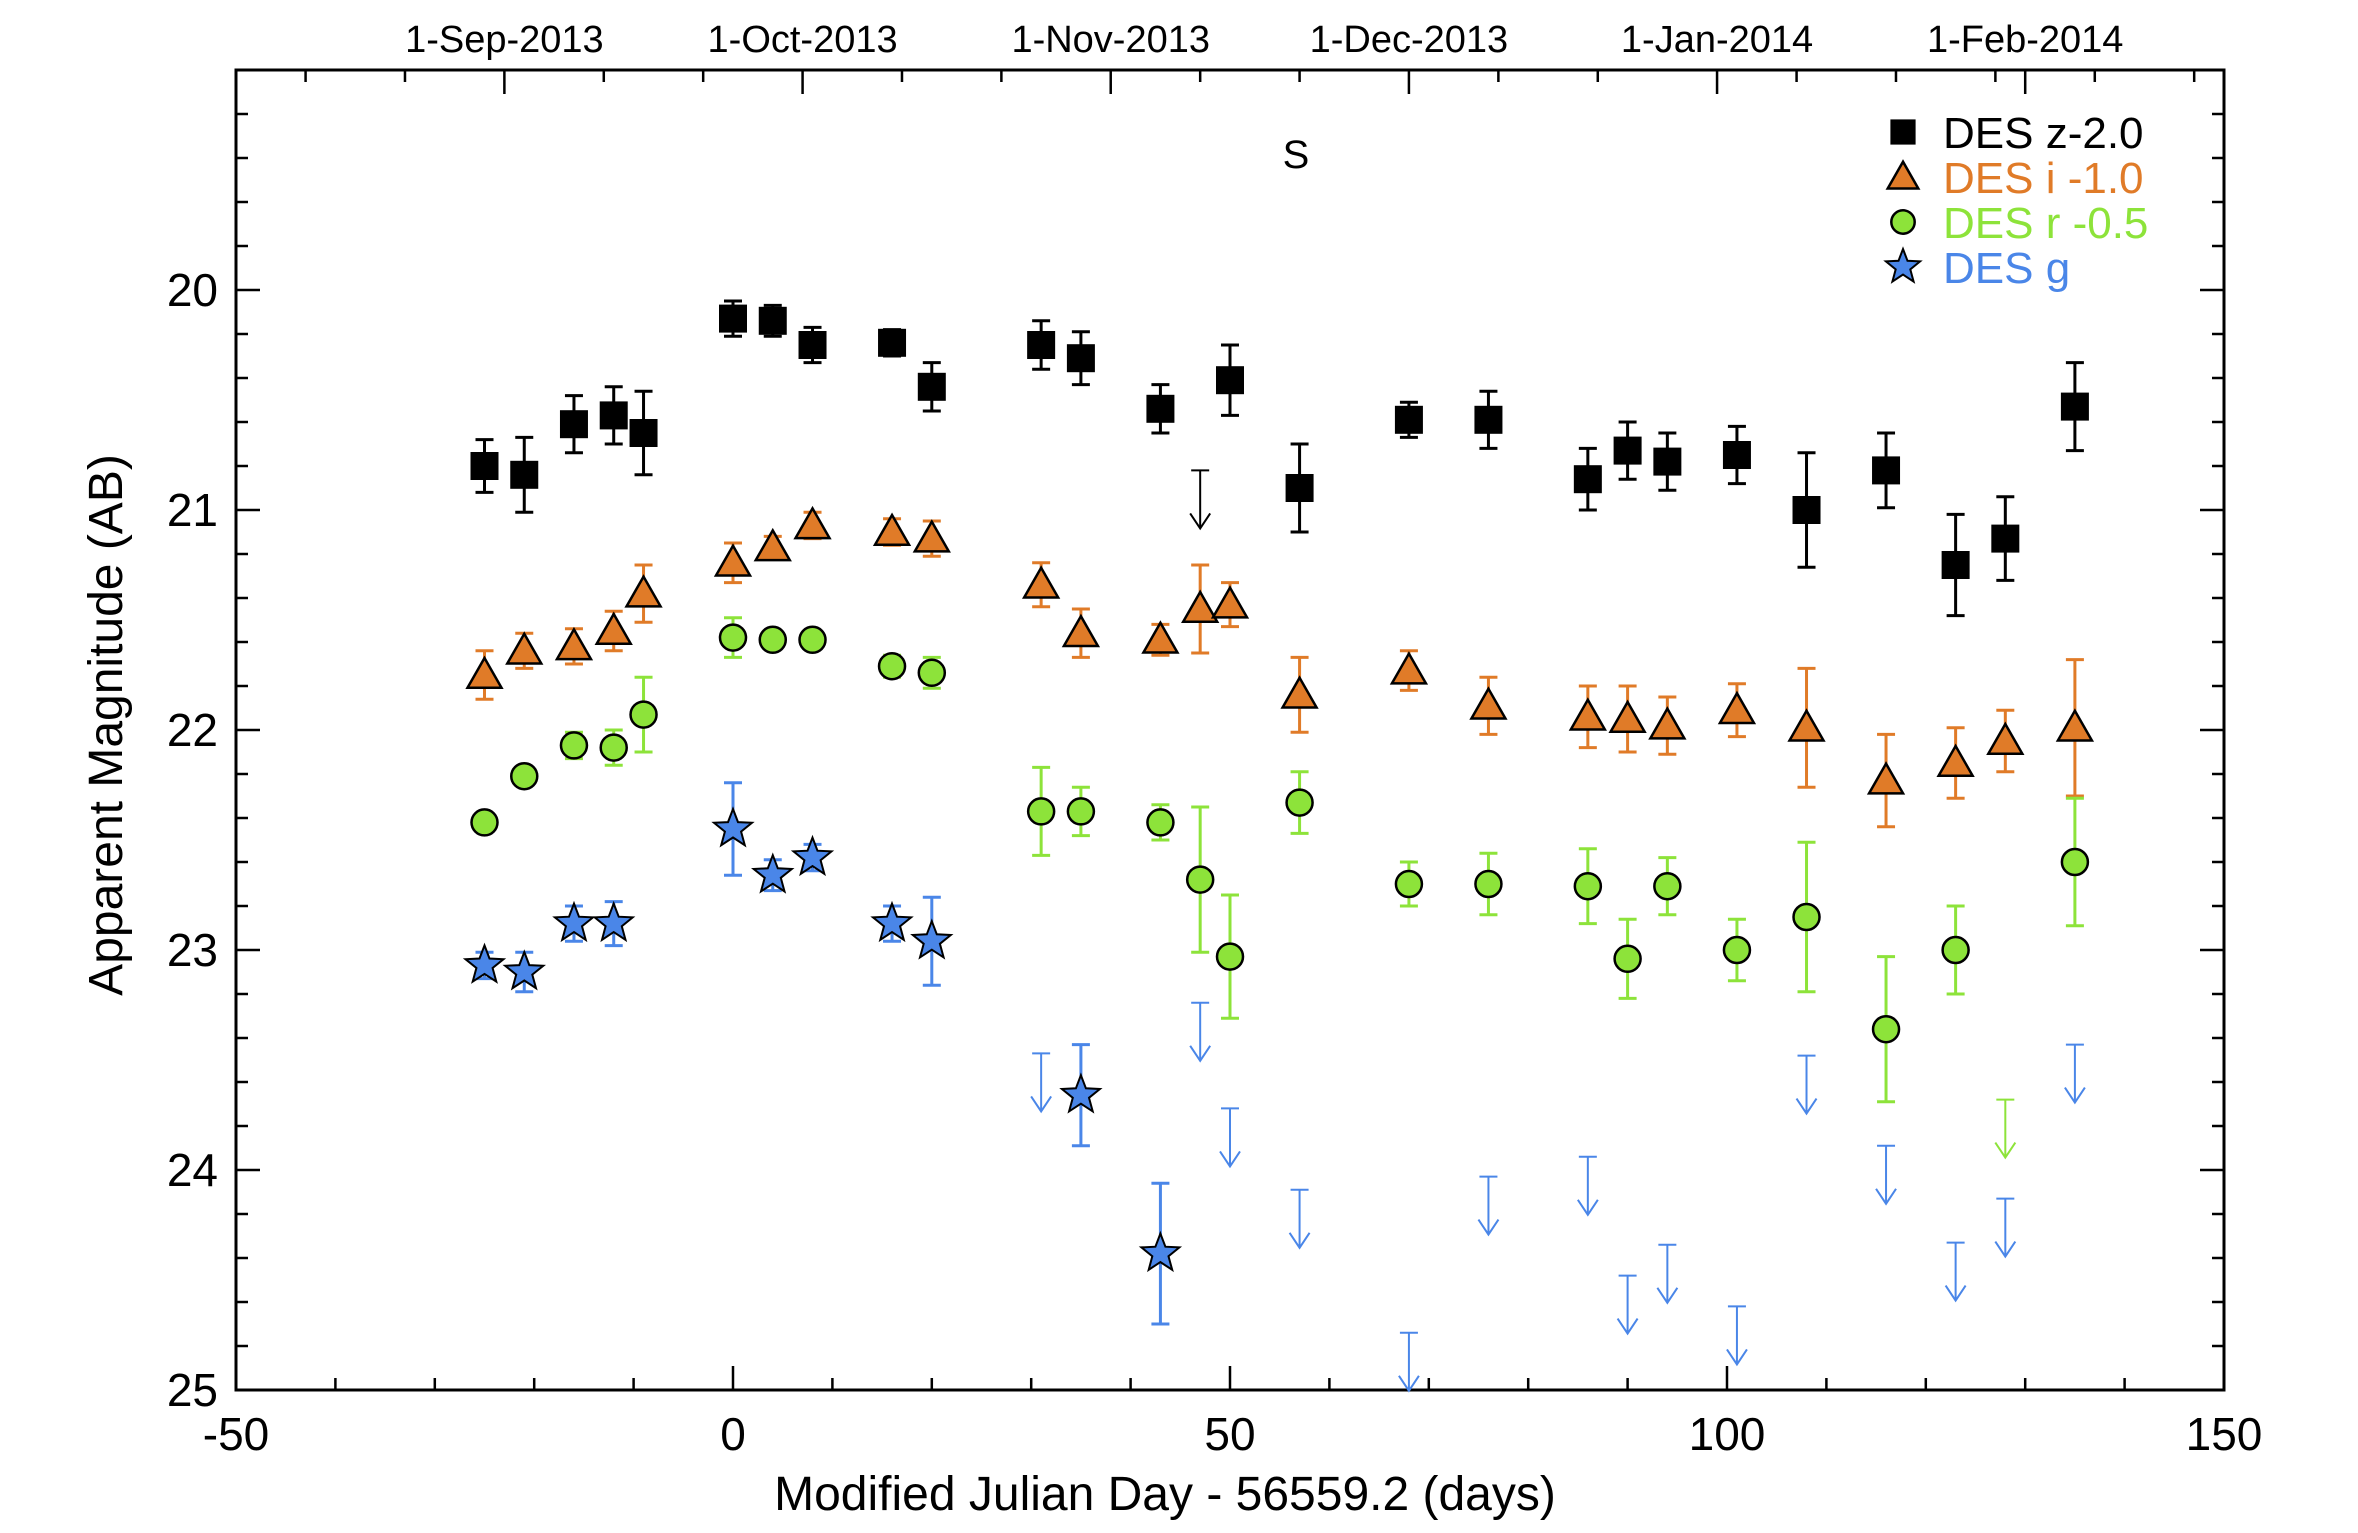  Describe the element at coordinates (2025, 40) in the screenshot. I see `top-tick-label: 1-Feb-2014` at that location.